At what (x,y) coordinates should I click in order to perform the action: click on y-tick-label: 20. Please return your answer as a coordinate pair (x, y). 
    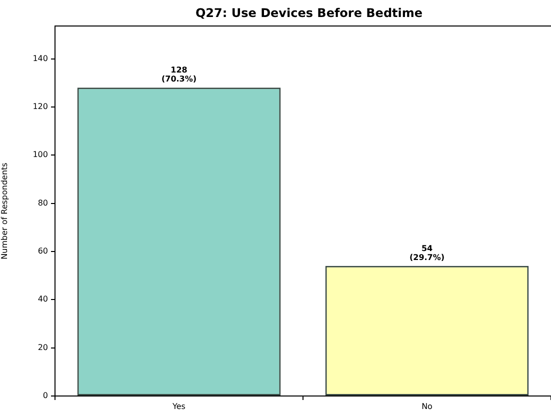
    Looking at the image, I should click on (43, 347).